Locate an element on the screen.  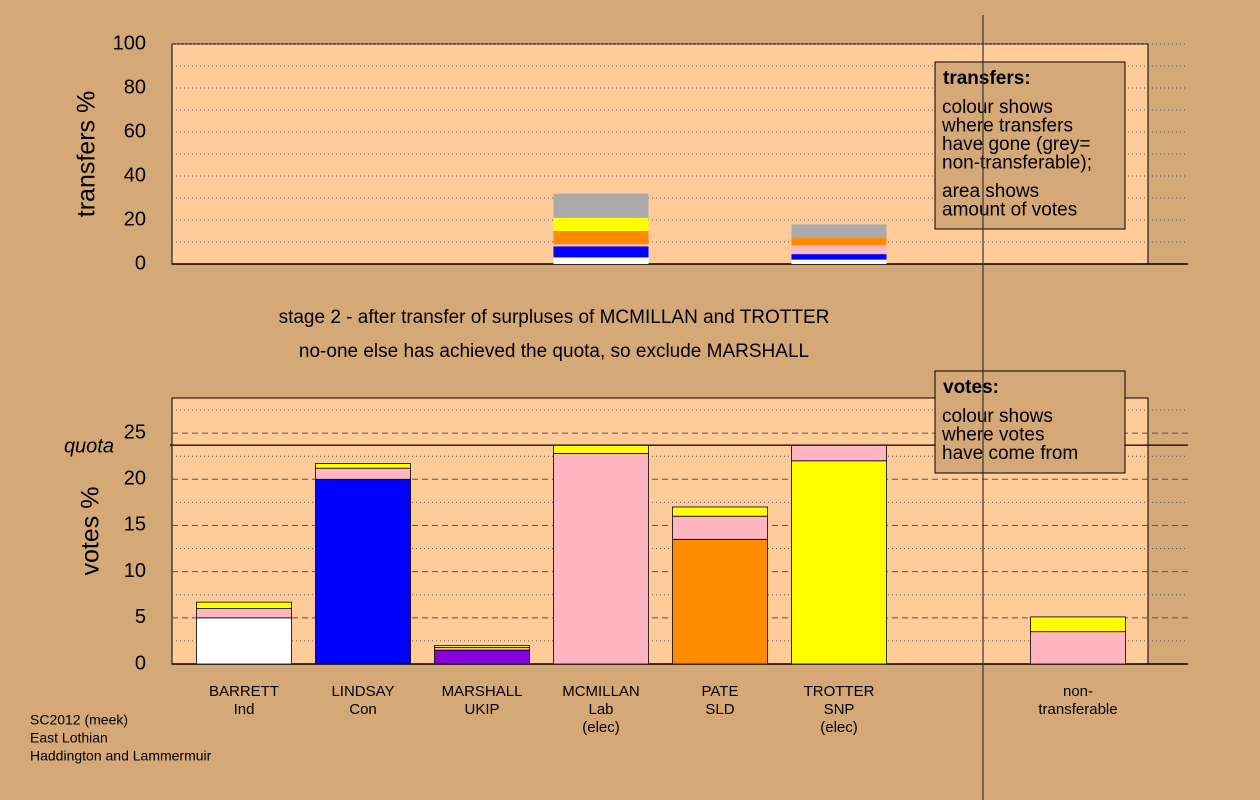
x-tick-label: transferable is located at coordinates (1077, 709).